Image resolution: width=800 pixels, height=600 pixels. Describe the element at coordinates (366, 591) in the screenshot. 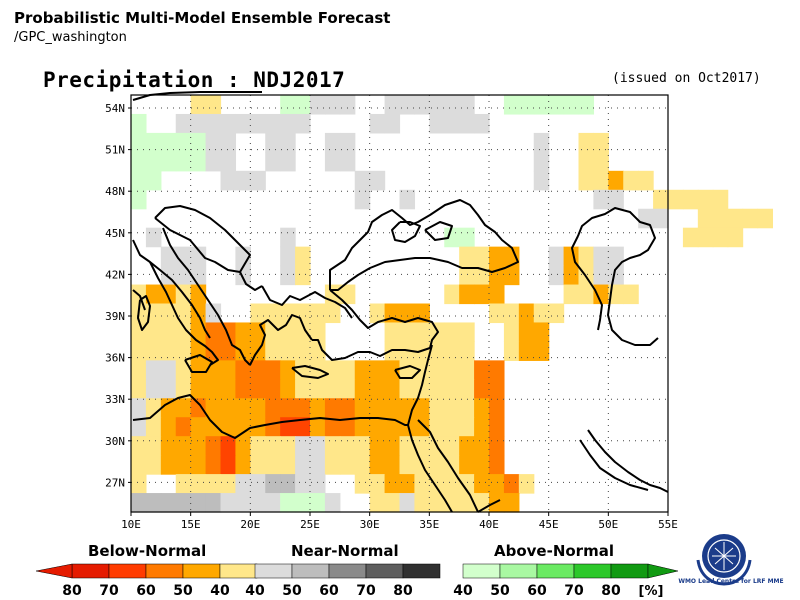

I see `legend-tick-label: 70` at that location.